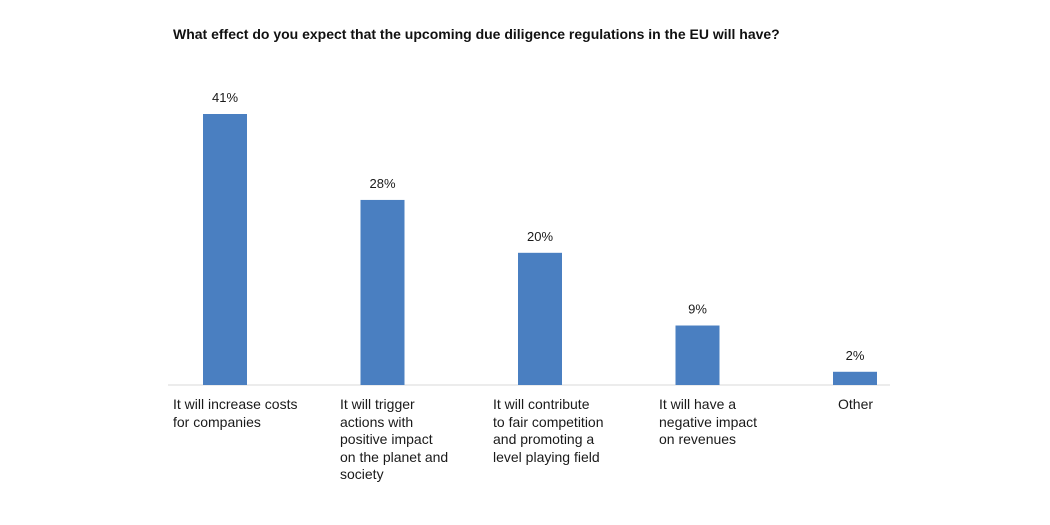 The height and width of the screenshot is (525, 1050). What do you see at coordinates (540, 236) in the screenshot?
I see `data-label-2: 20%` at bounding box center [540, 236].